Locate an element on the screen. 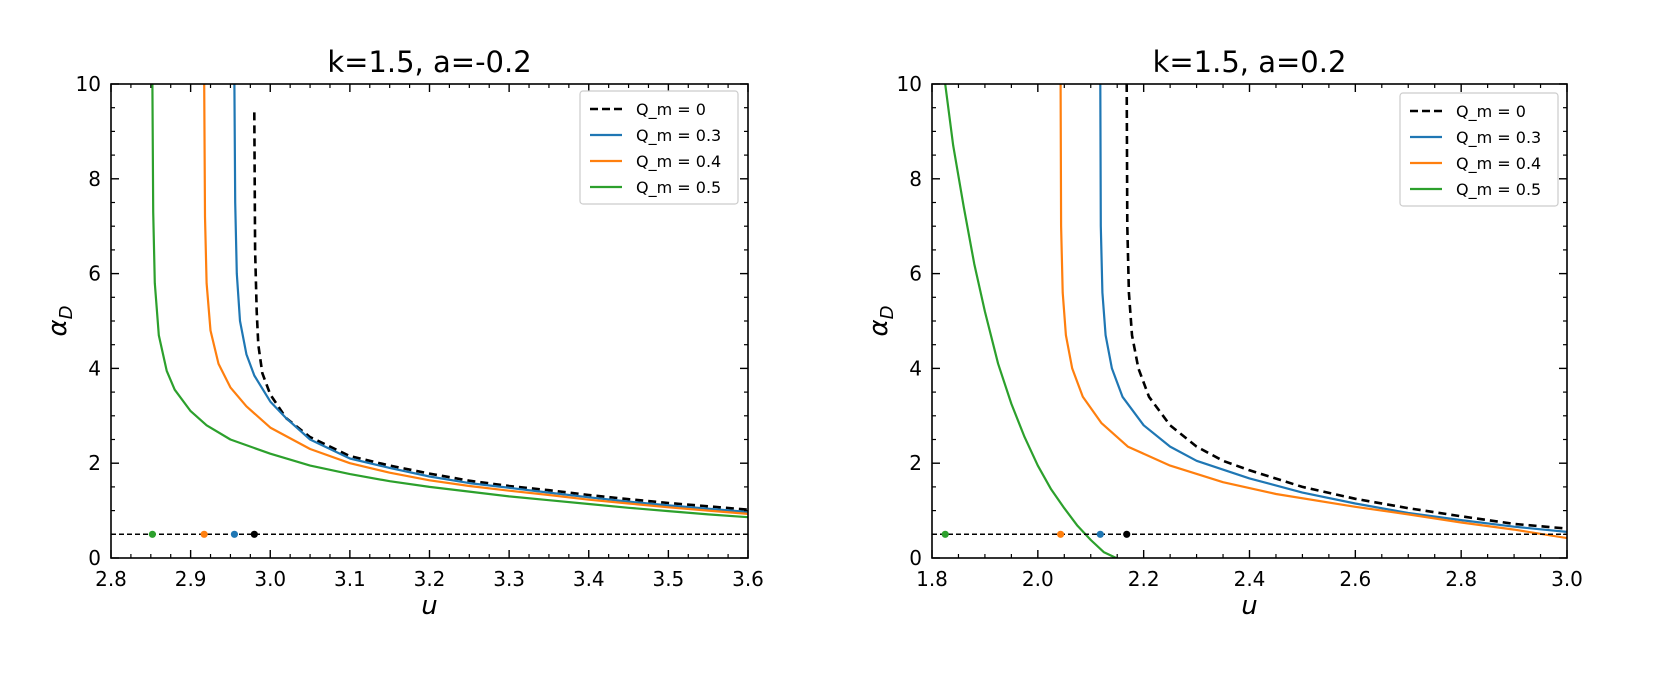 This screenshot has width=1660, height=676. x-tick-label: 3.4 is located at coordinates (589, 579).